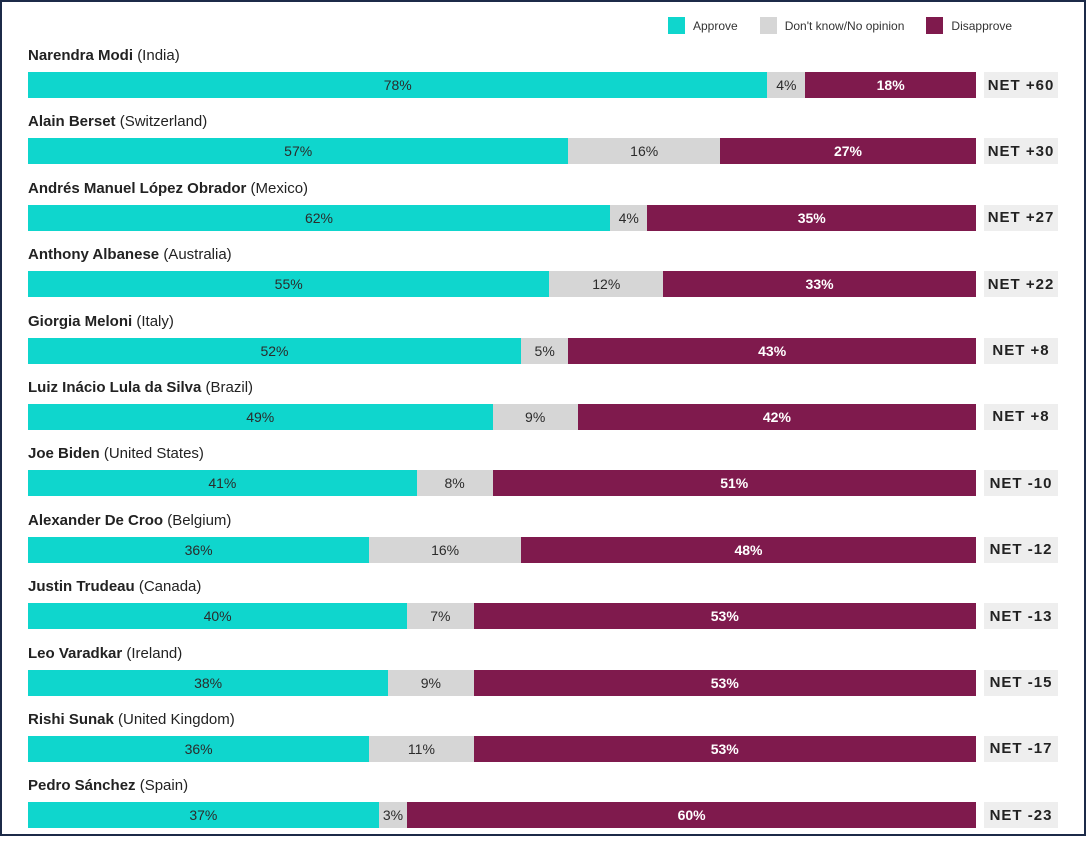  I want to click on leader-country: (Brazil), so click(229, 387).